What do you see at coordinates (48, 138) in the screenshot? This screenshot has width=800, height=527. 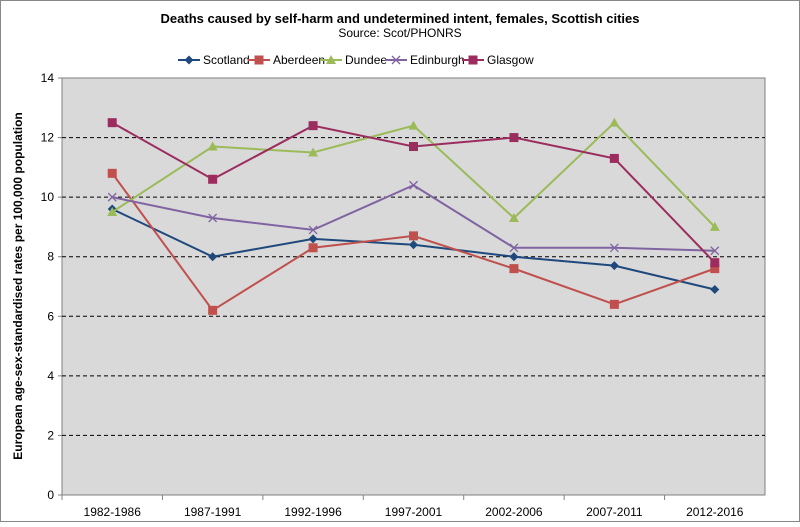 I see `y-tick-label: 12` at bounding box center [48, 138].